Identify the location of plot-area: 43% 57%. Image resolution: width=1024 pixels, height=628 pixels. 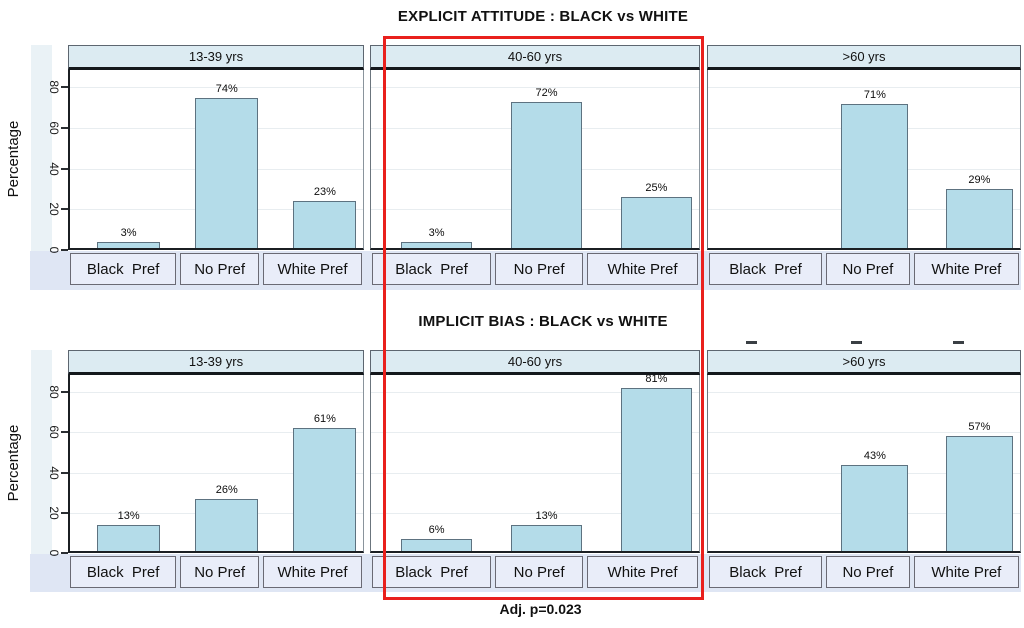
(864, 464).